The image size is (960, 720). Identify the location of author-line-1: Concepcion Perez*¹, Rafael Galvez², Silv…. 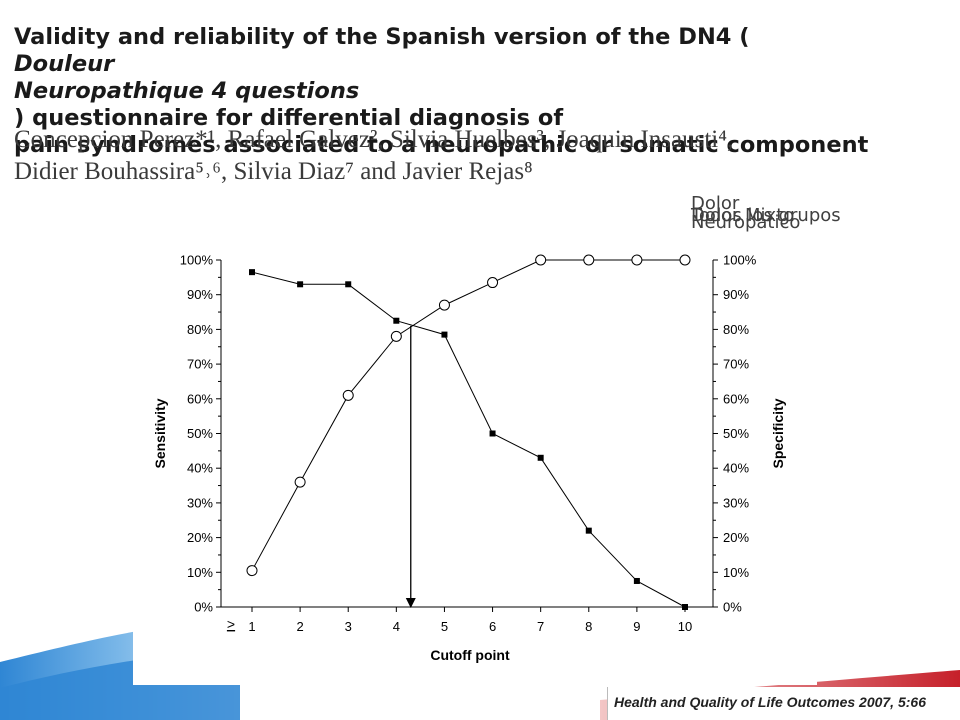
(374, 139).